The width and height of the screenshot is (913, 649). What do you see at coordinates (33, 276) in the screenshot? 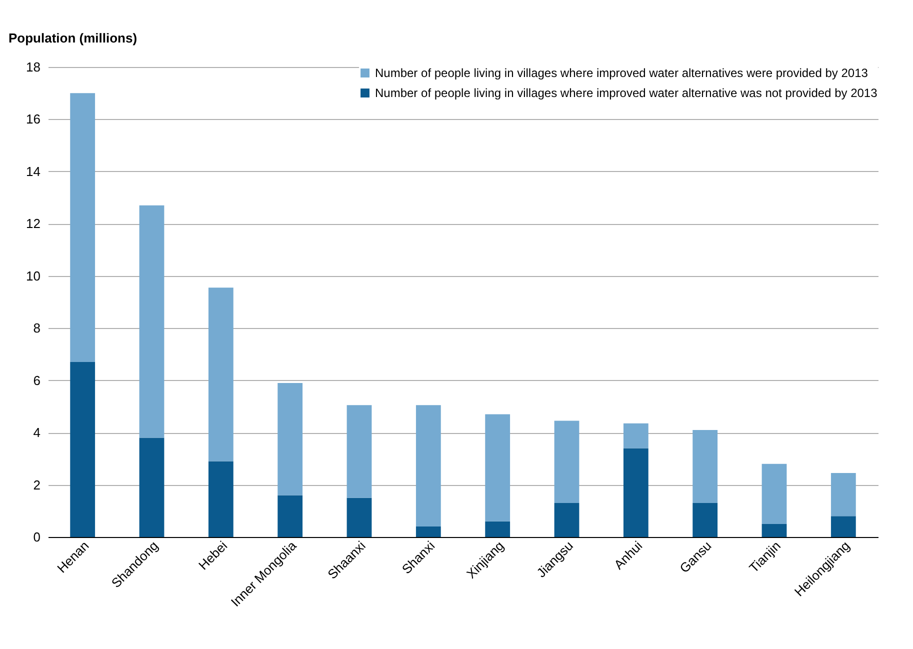
I see `y-tick-label: 10` at bounding box center [33, 276].